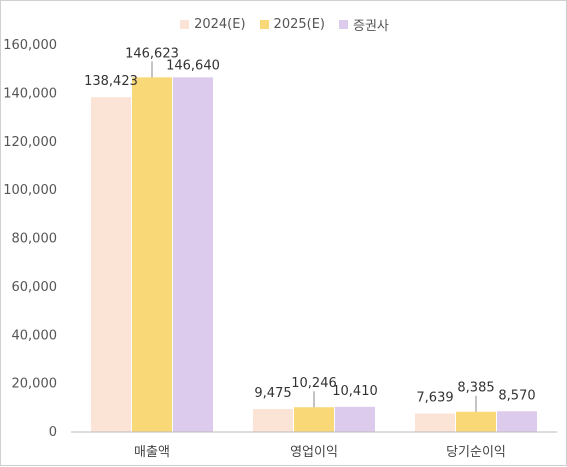  I want to click on legend: 2024(E) 2025(E) 증권사, so click(284, 24).